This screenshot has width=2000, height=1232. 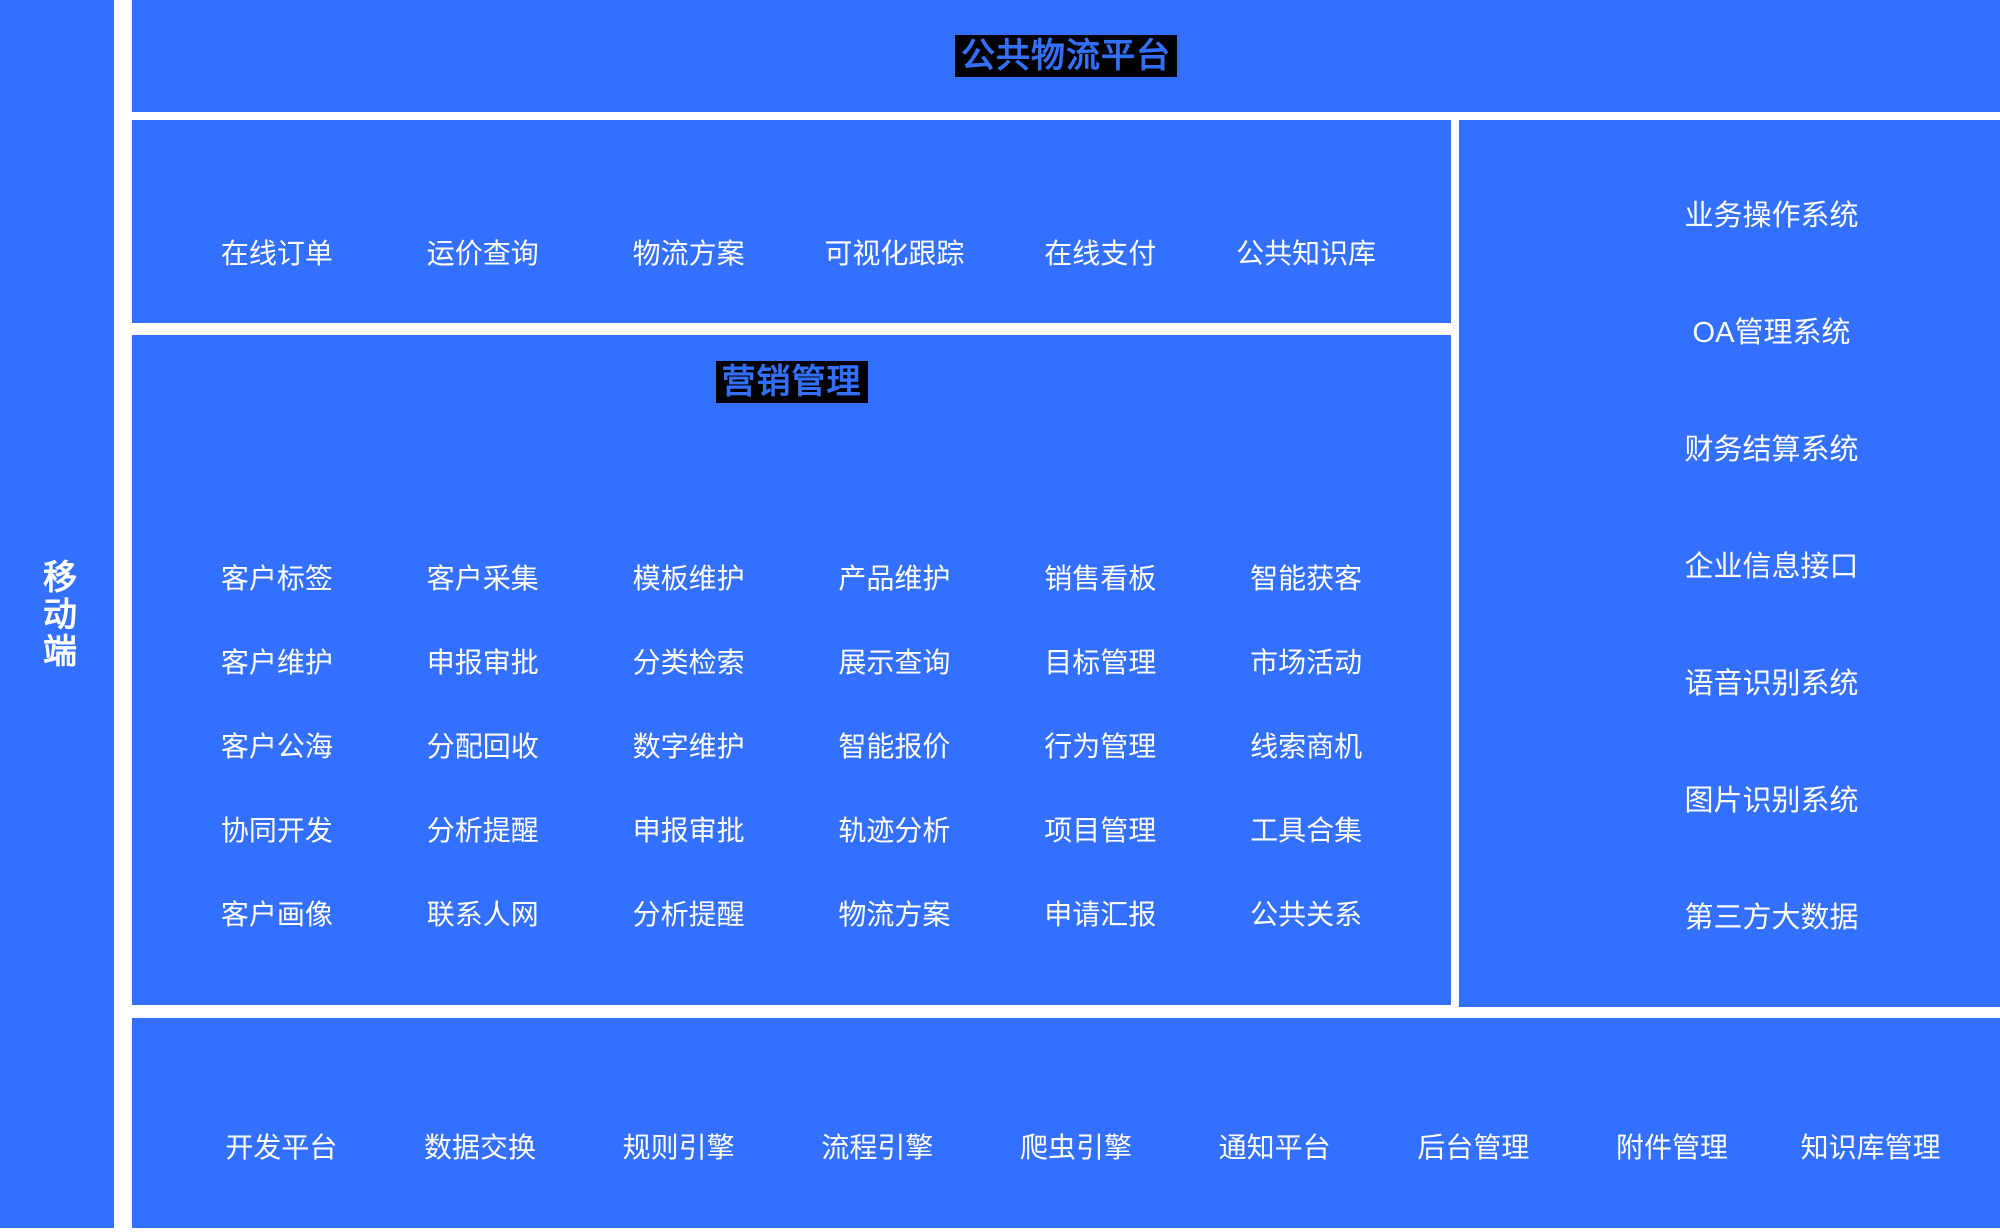 What do you see at coordinates (894, 830) in the screenshot?
I see `marketing-item: 轨迹分析` at bounding box center [894, 830].